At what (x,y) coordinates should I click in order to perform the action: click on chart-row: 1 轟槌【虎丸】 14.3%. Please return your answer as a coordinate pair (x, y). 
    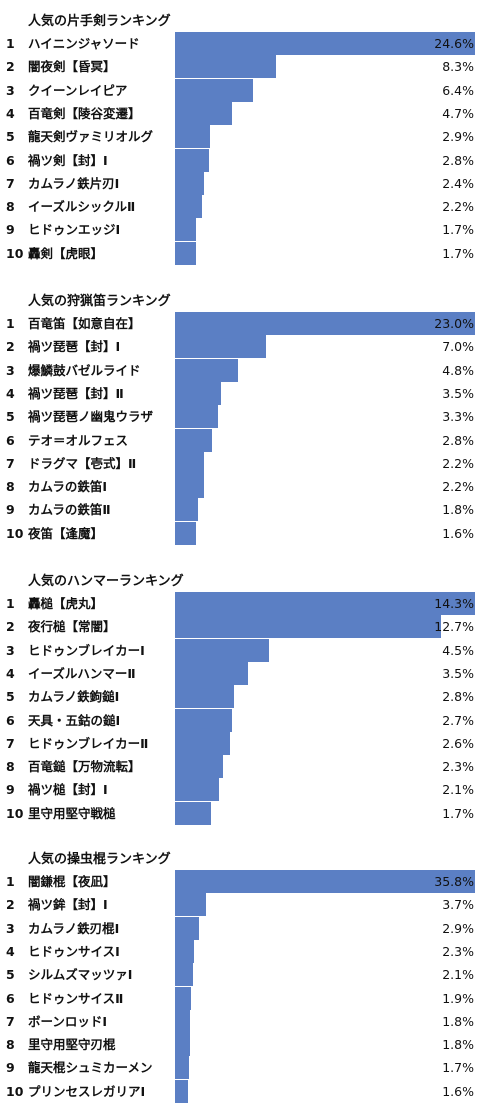
    Looking at the image, I should click on (244, 603).